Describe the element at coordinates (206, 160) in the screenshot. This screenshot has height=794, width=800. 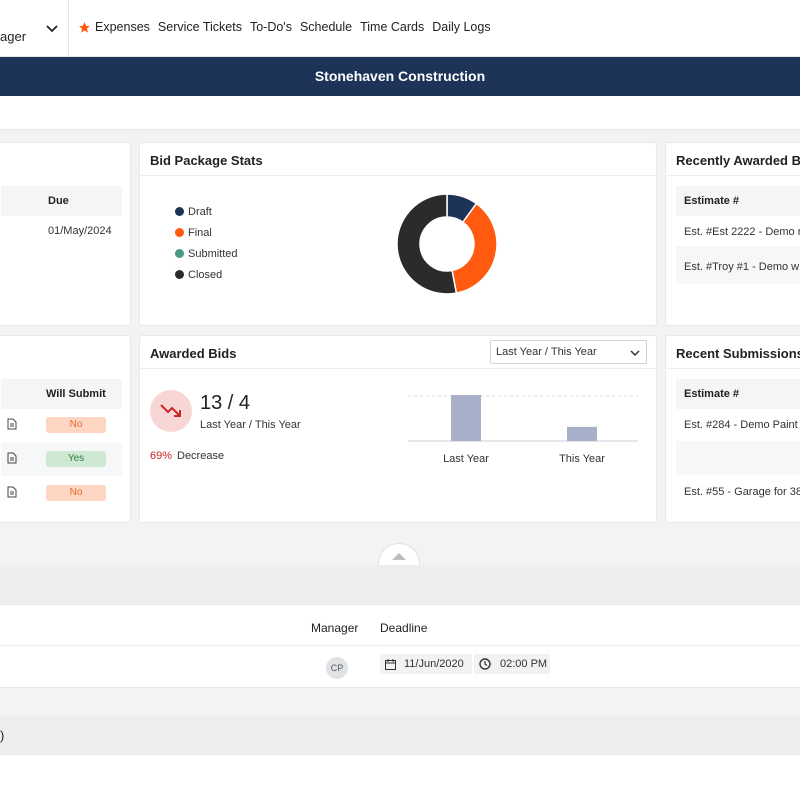
I see `card-title: Bid Package Stats` at that location.